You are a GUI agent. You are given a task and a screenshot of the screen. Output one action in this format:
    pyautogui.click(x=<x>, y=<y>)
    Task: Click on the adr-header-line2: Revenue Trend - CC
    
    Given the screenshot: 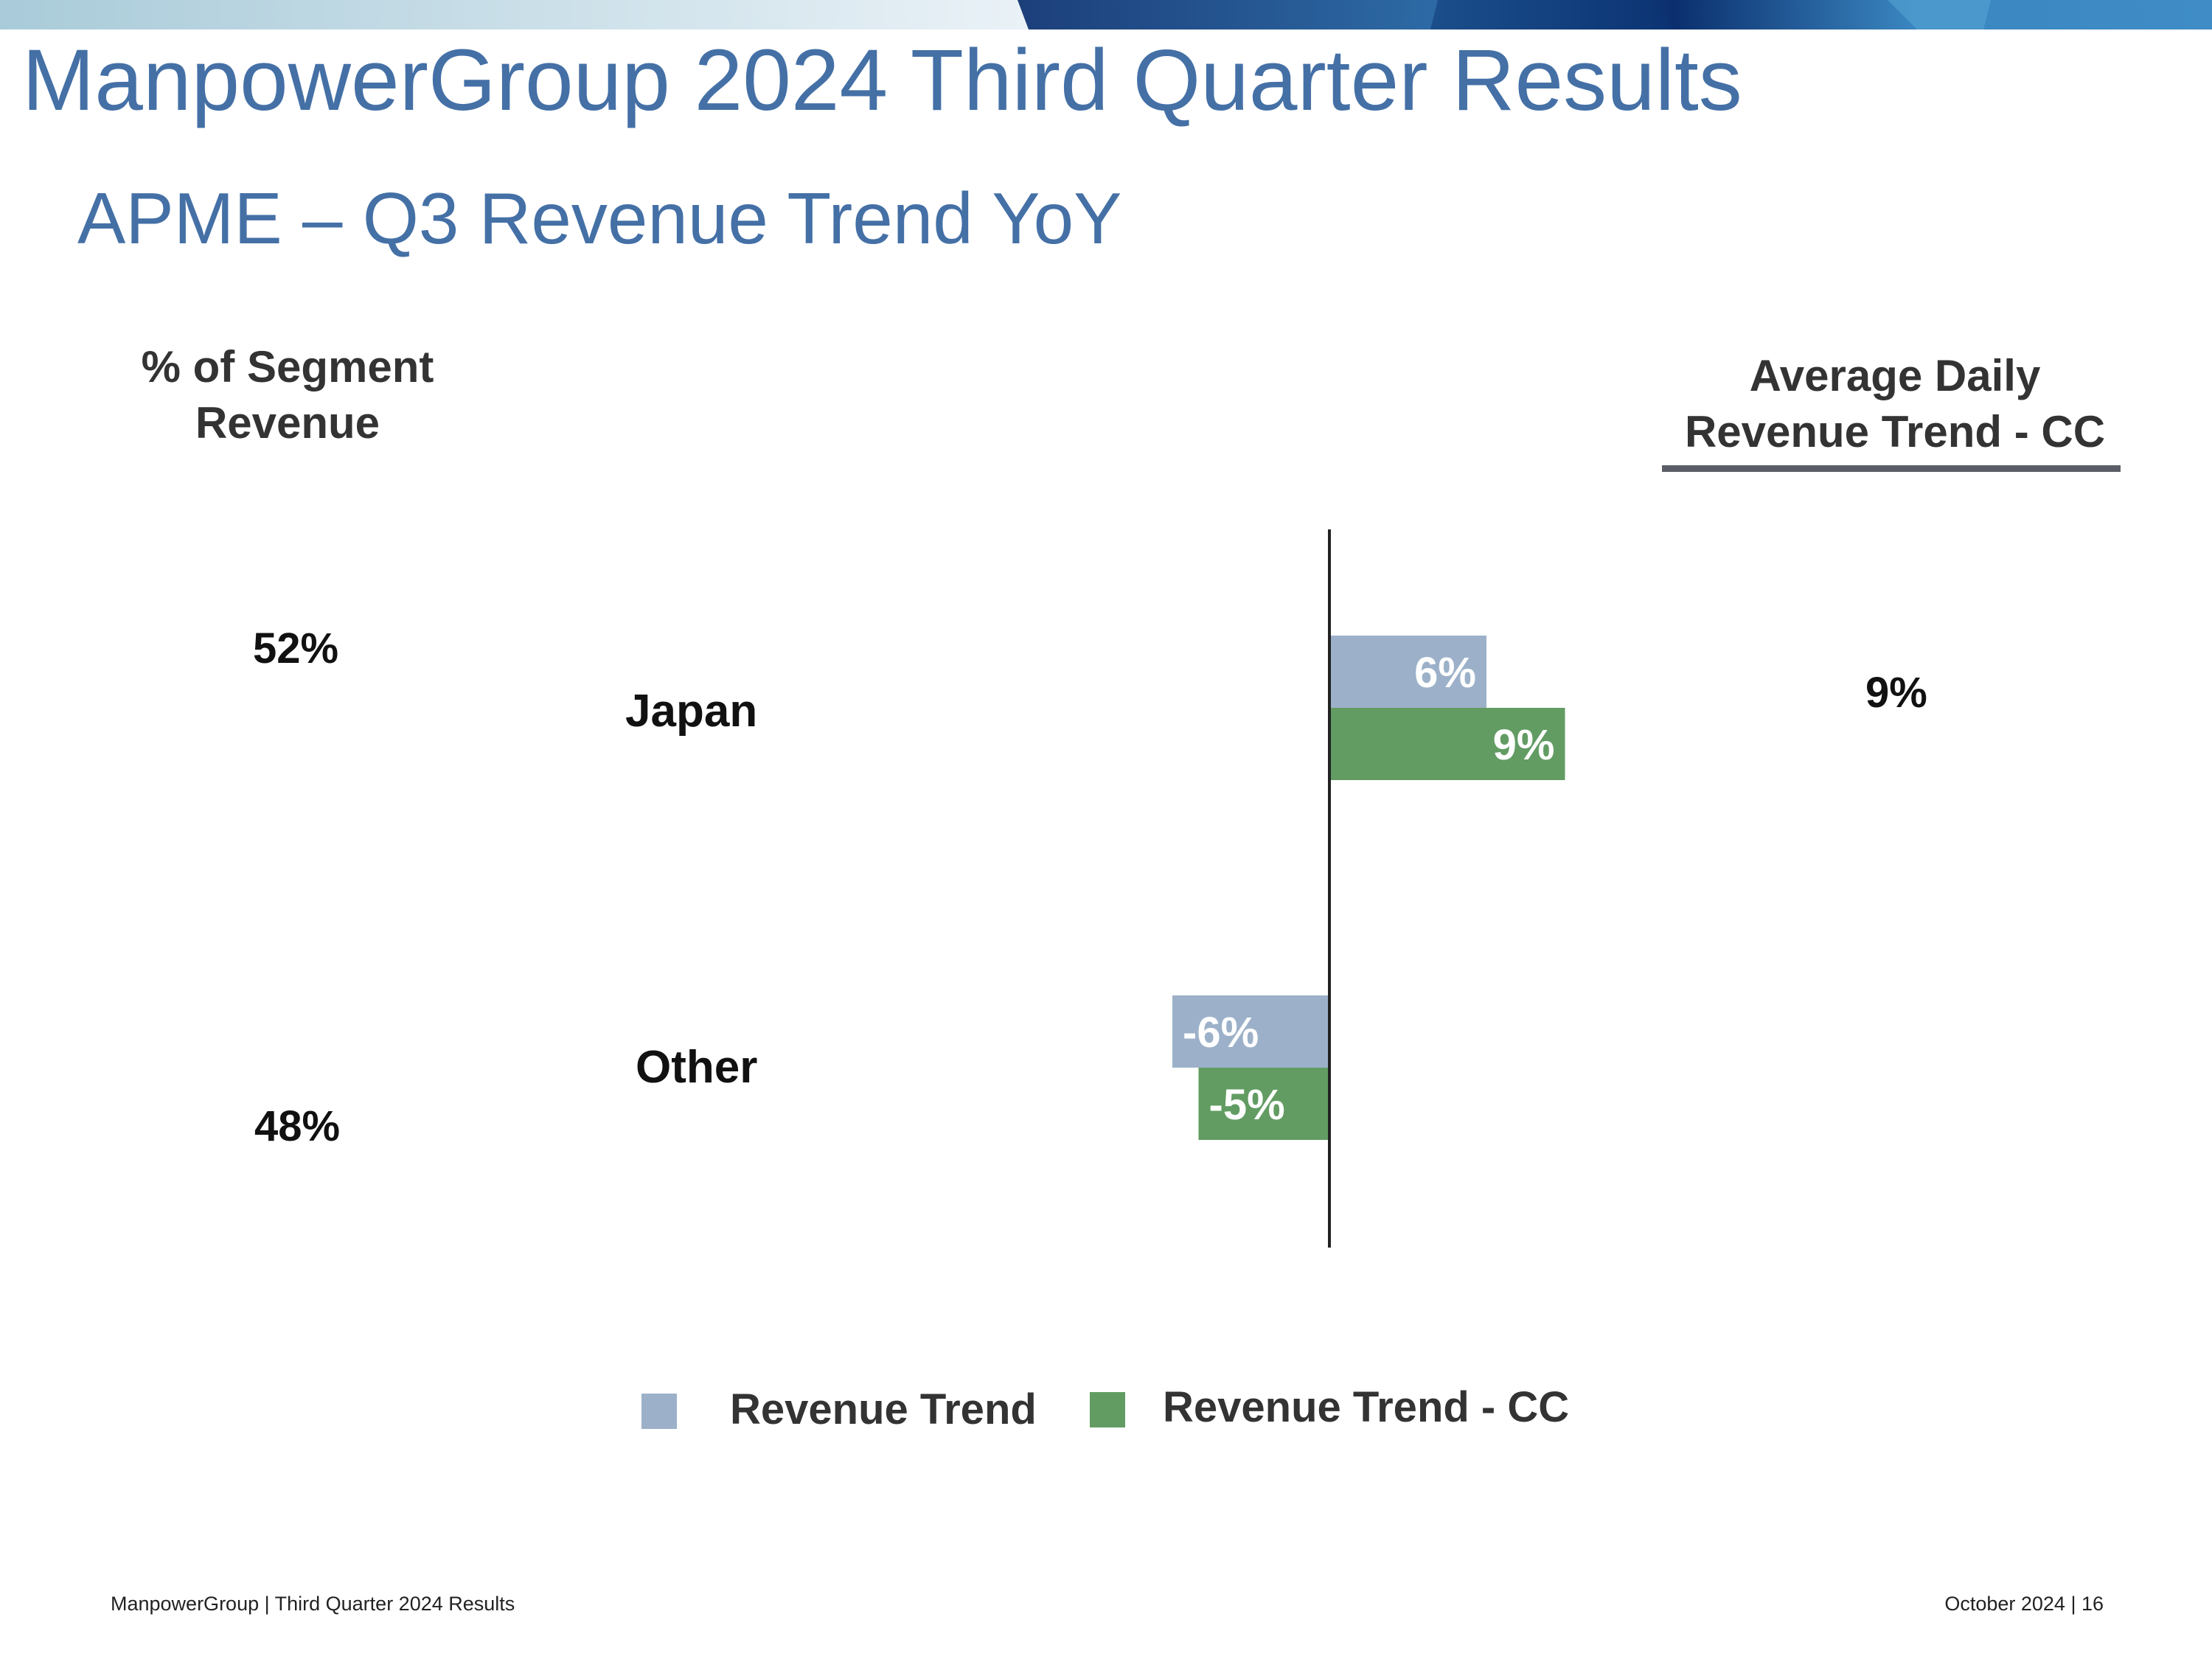 What is the action you would take?
    pyautogui.click(x=1895, y=431)
    